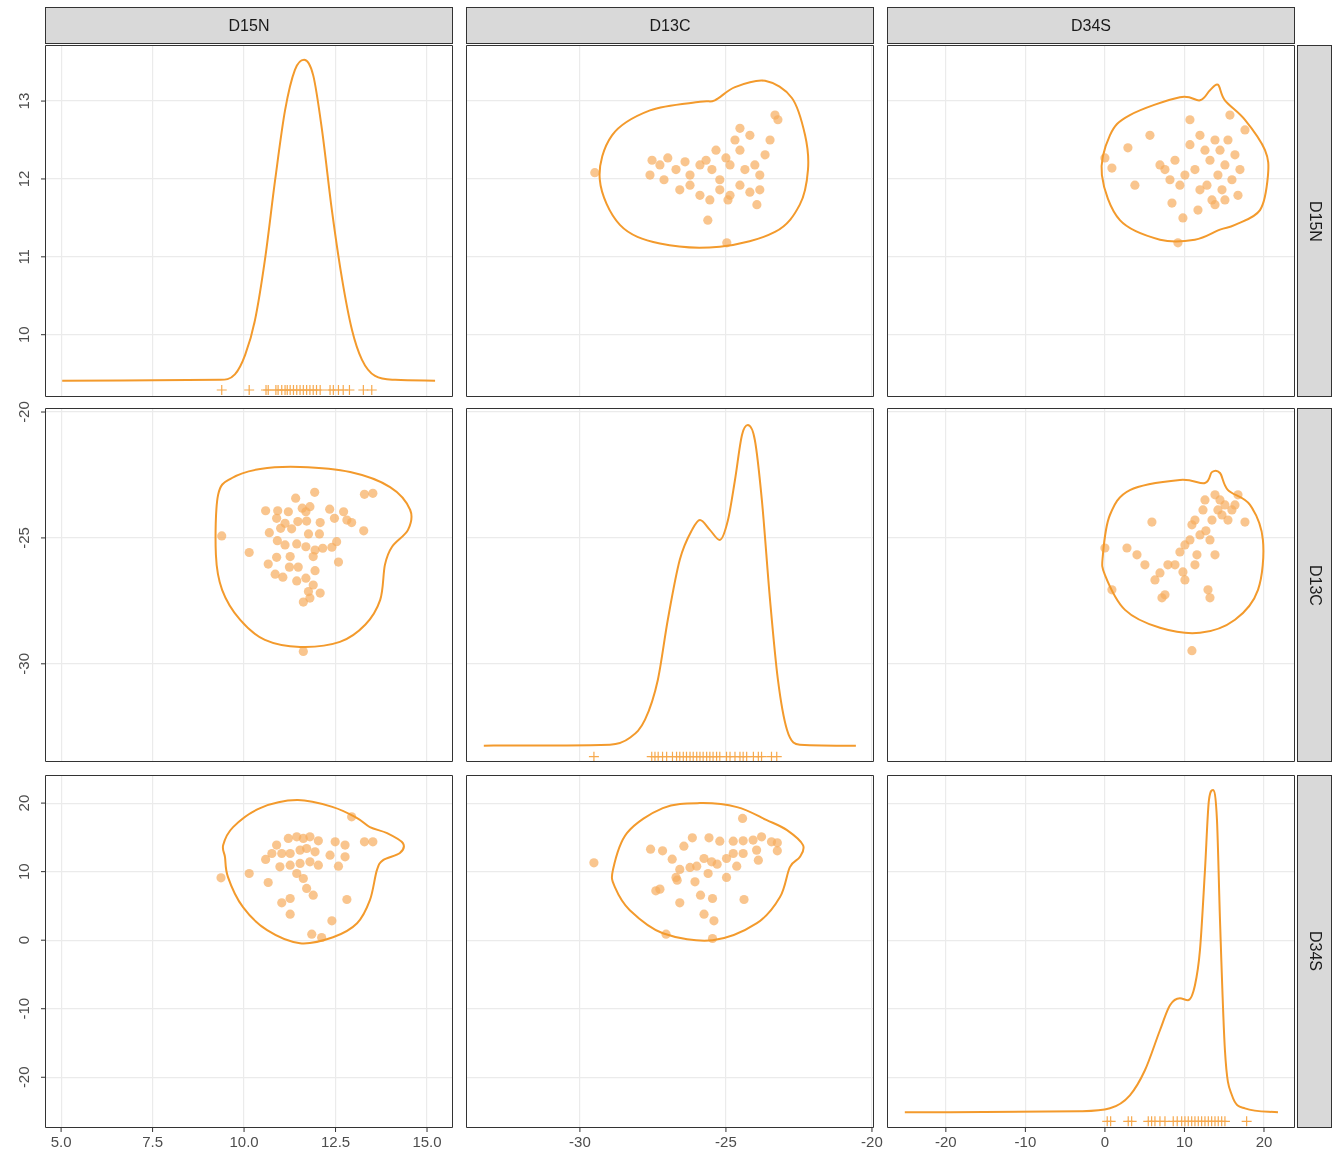 The image size is (1337, 1167). Describe the element at coordinates (244, 1141) in the screenshot. I see `x-tick-label: 10.0` at that location.